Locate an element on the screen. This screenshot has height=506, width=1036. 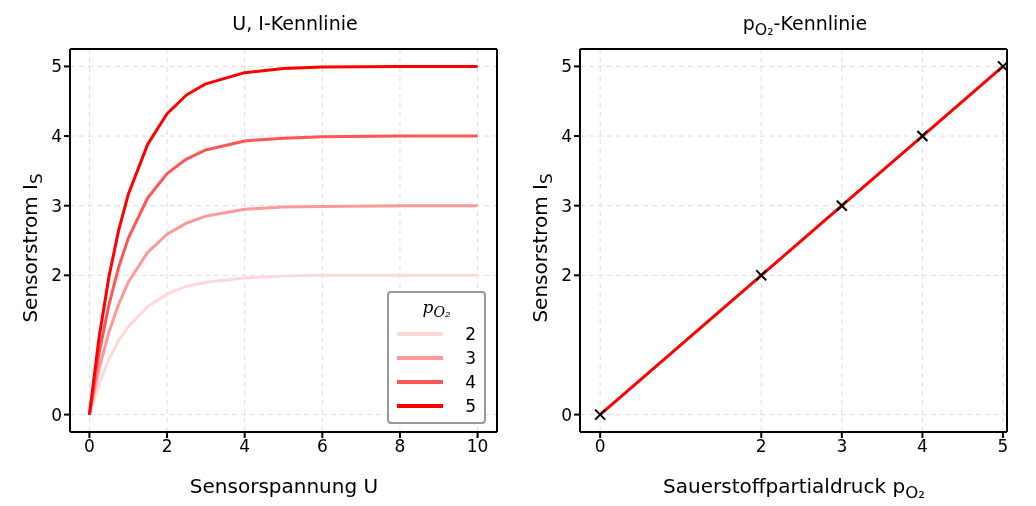
x-axis-title: Sauerstoffpartialdruck p$_{O₂}$ is located at coordinates (794, 488).